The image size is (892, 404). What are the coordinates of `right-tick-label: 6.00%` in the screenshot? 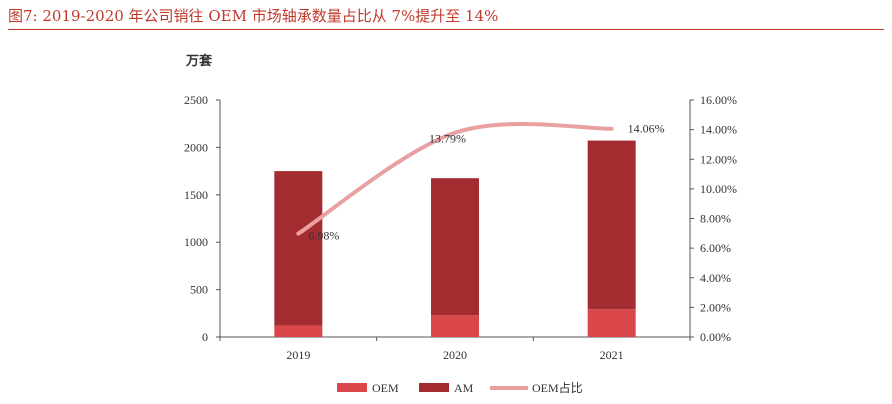 It's located at (715, 248).